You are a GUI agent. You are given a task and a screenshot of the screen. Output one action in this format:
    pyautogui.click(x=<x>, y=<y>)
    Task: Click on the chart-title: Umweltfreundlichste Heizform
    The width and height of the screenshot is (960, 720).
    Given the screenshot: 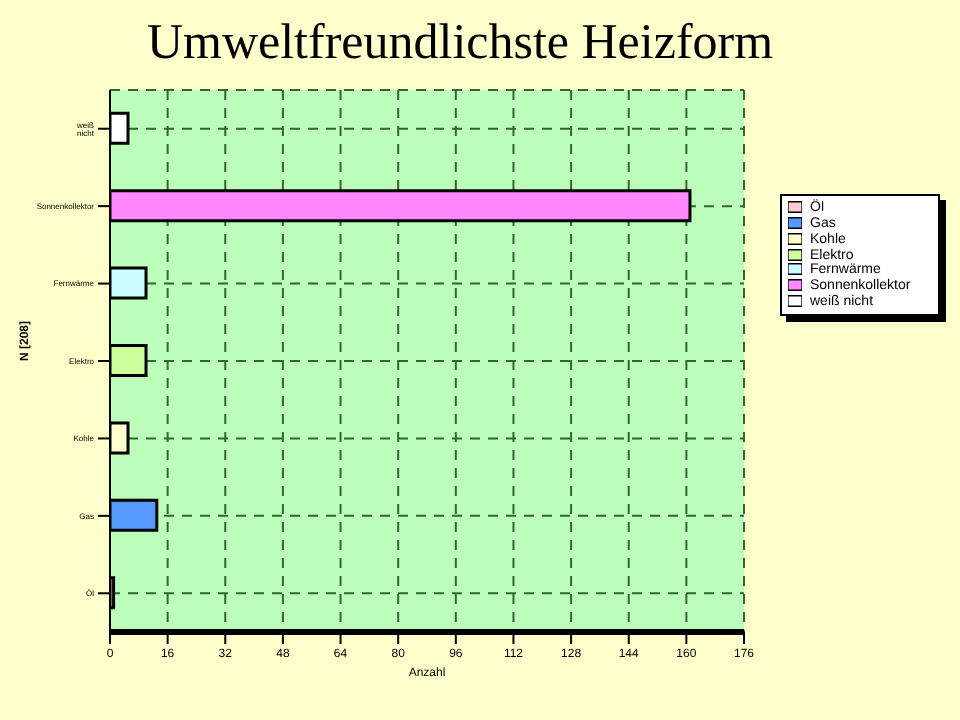 What is the action you would take?
    pyautogui.click(x=460, y=44)
    